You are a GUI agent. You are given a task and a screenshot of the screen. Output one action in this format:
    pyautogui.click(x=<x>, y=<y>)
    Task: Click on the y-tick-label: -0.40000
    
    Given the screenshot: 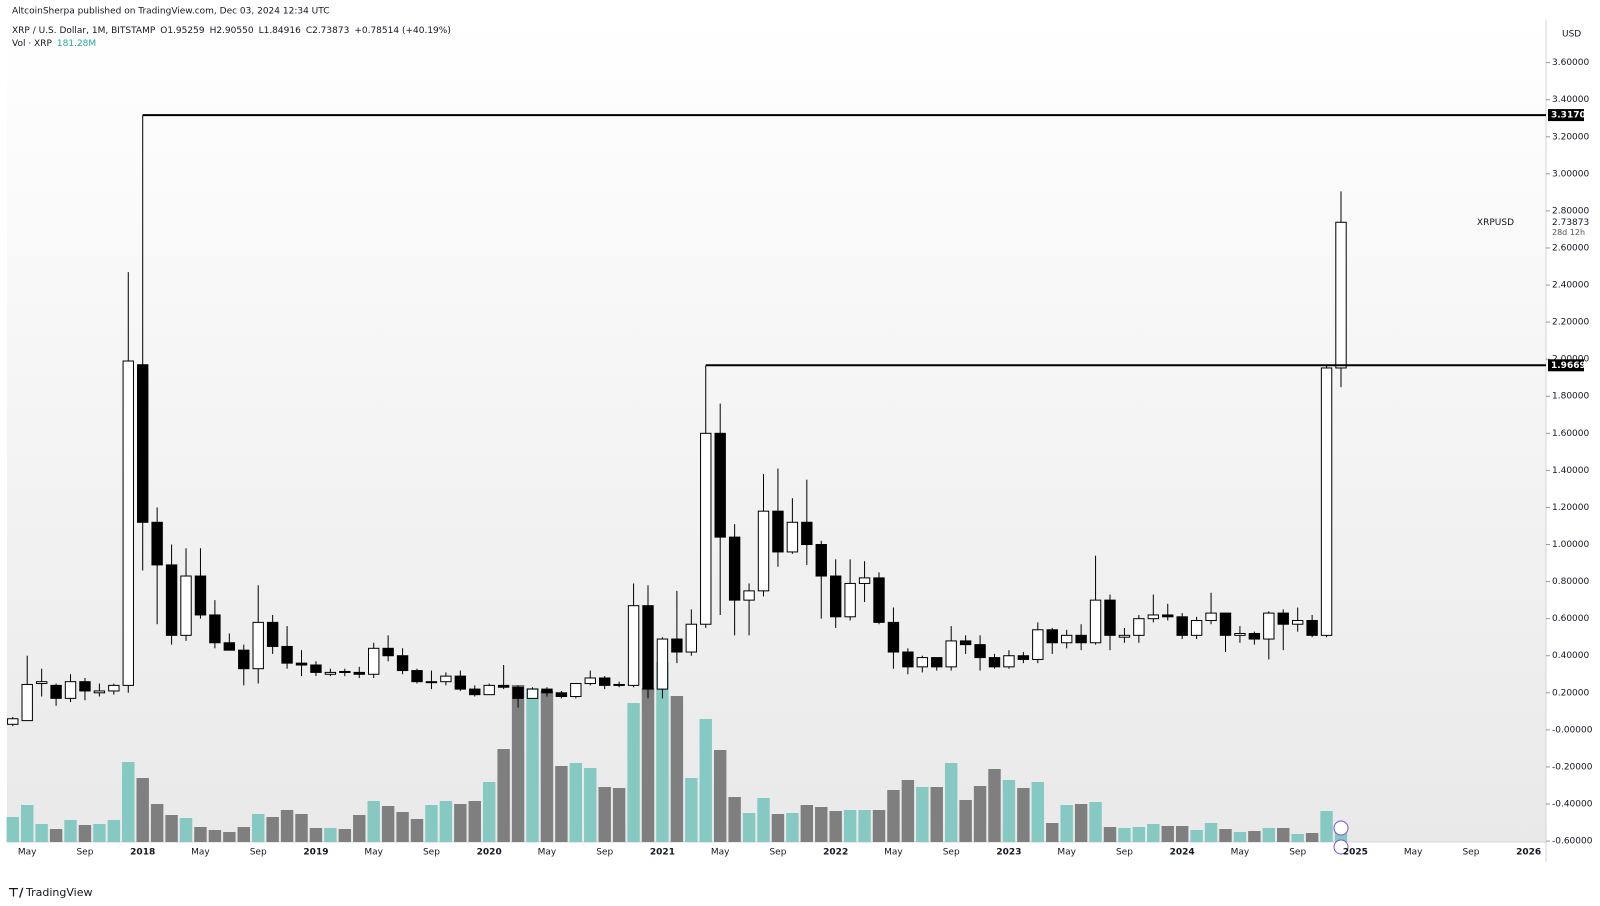 What is the action you would take?
    pyautogui.click(x=1572, y=805)
    